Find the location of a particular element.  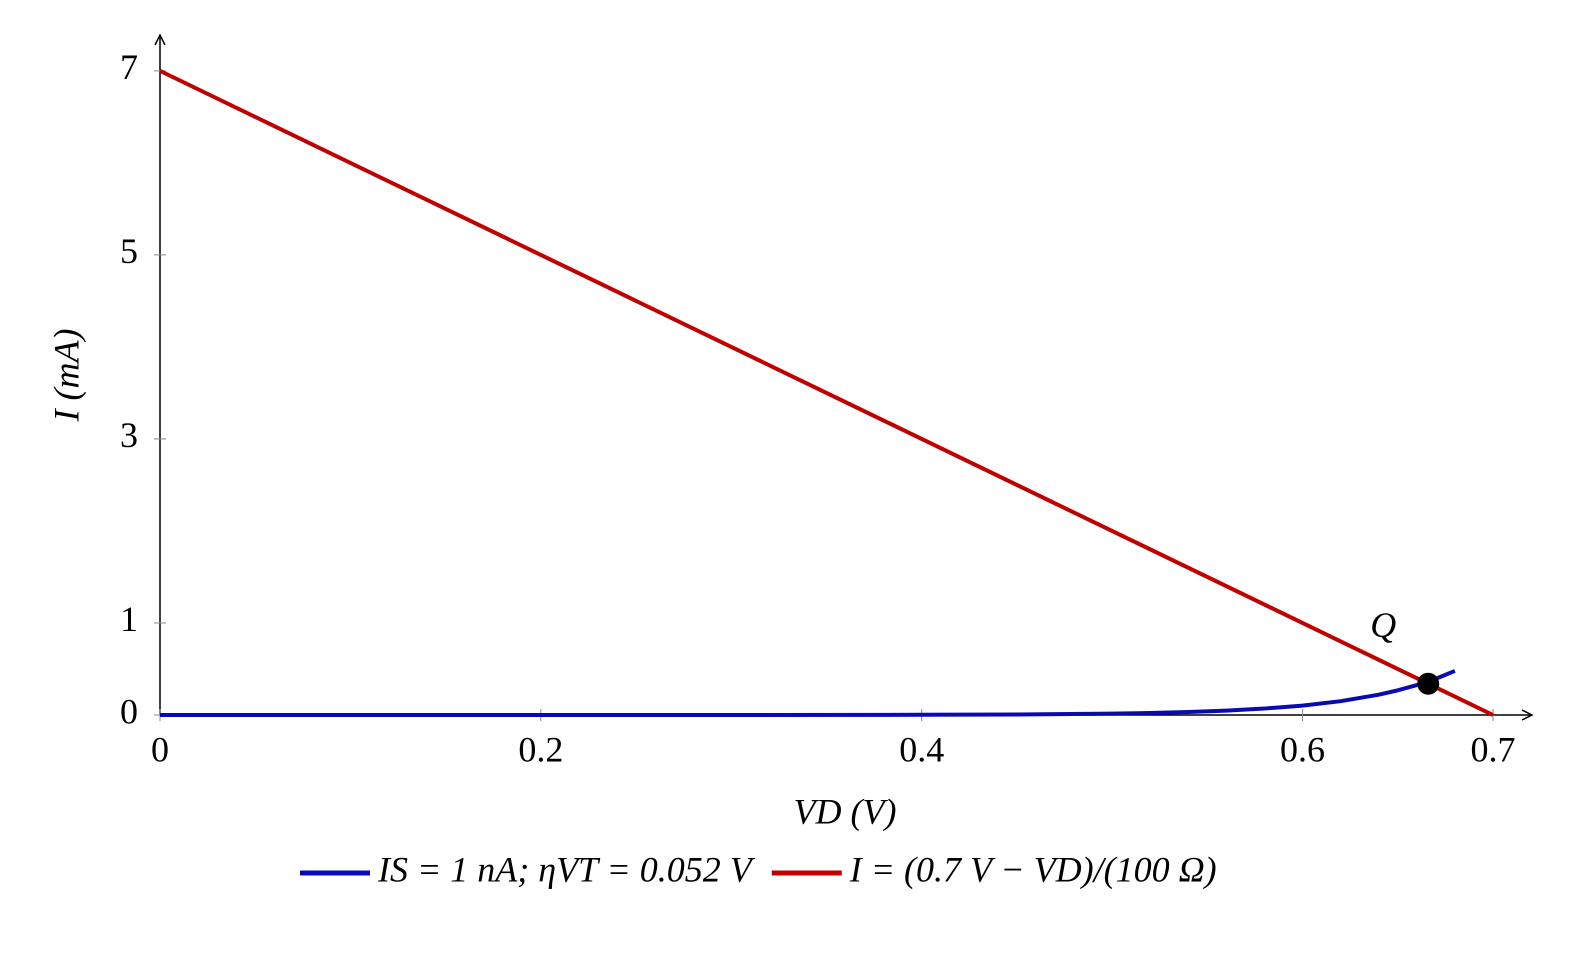

x-axis-arrow is located at coordinates (1527, 715).